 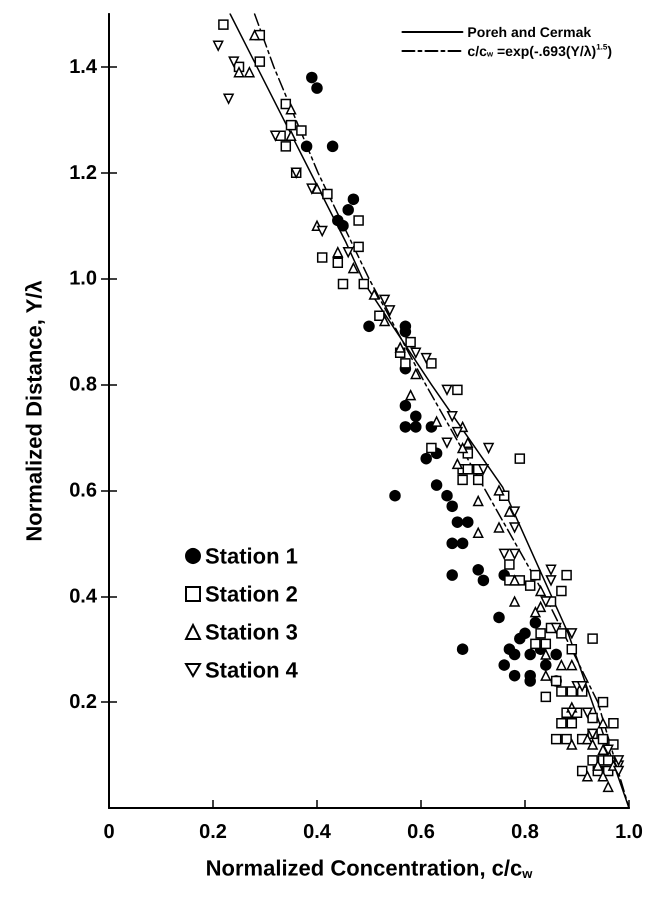 I want to click on legend-label: Station 3, so click(x=251, y=632).